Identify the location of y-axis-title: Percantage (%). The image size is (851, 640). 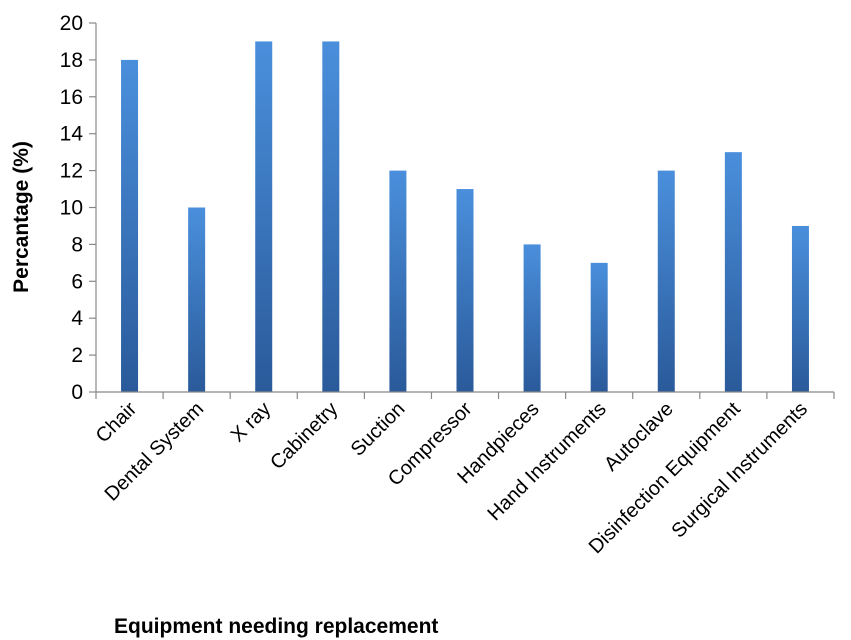
(21, 217).